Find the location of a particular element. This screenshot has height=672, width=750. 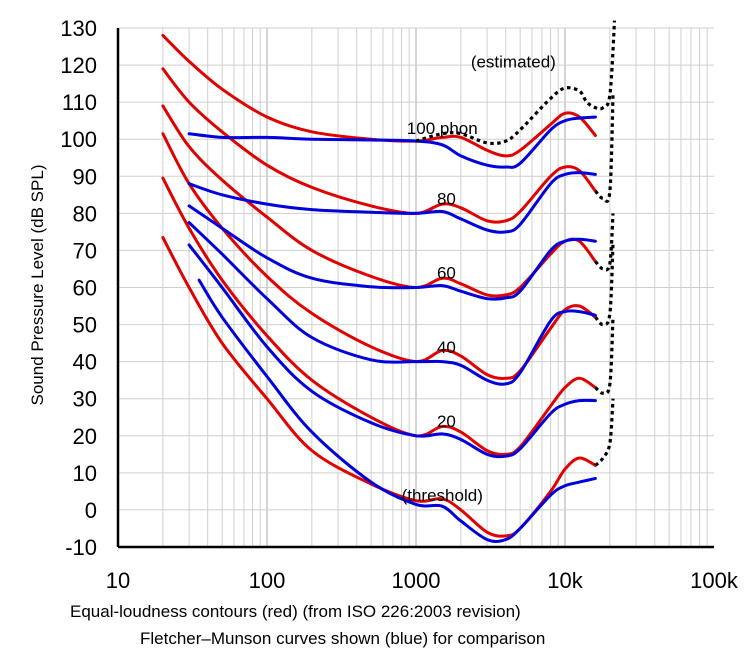

y-tick-label: 100 is located at coordinates (78, 139).